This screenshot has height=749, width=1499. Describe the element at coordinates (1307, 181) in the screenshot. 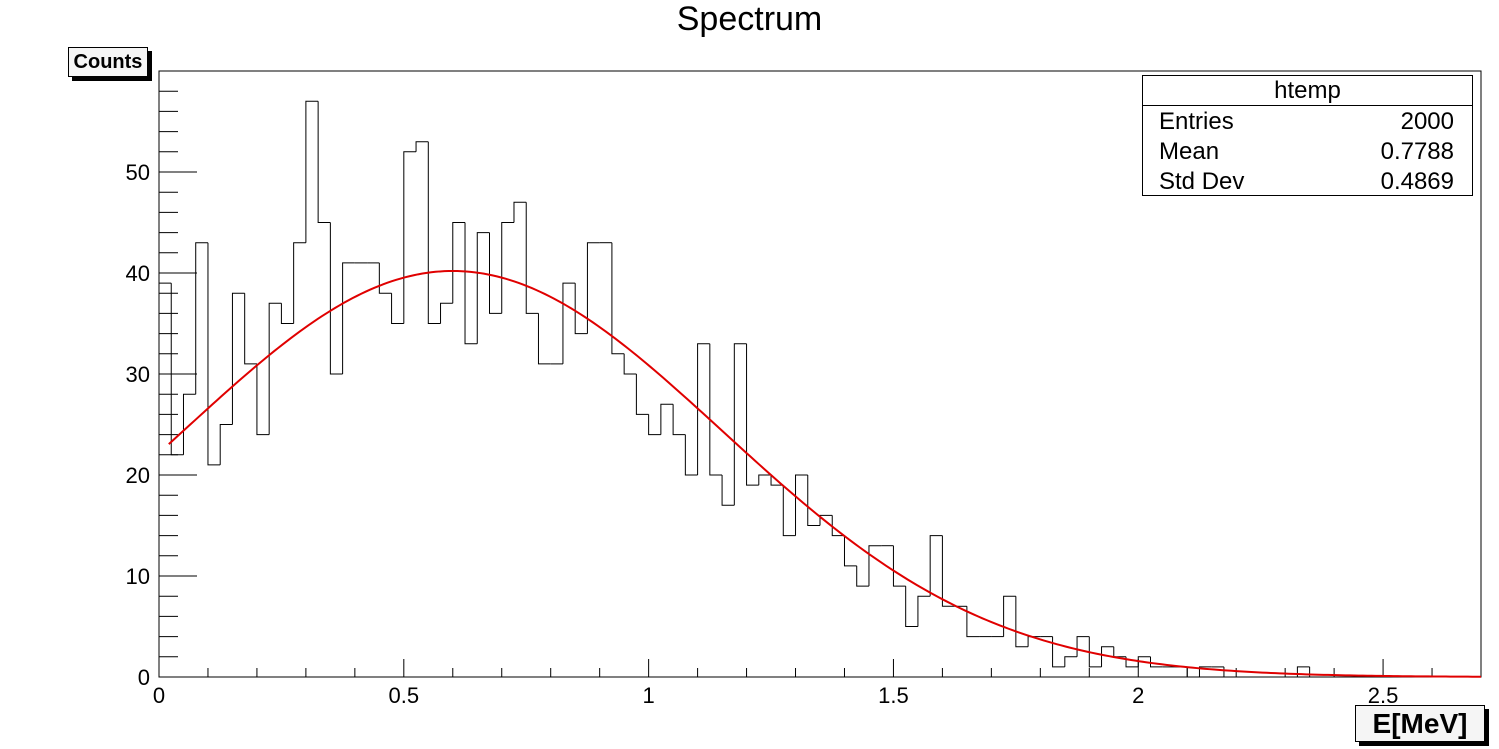

I see `stats-row-stddev: Std Dev 0.4869` at that location.